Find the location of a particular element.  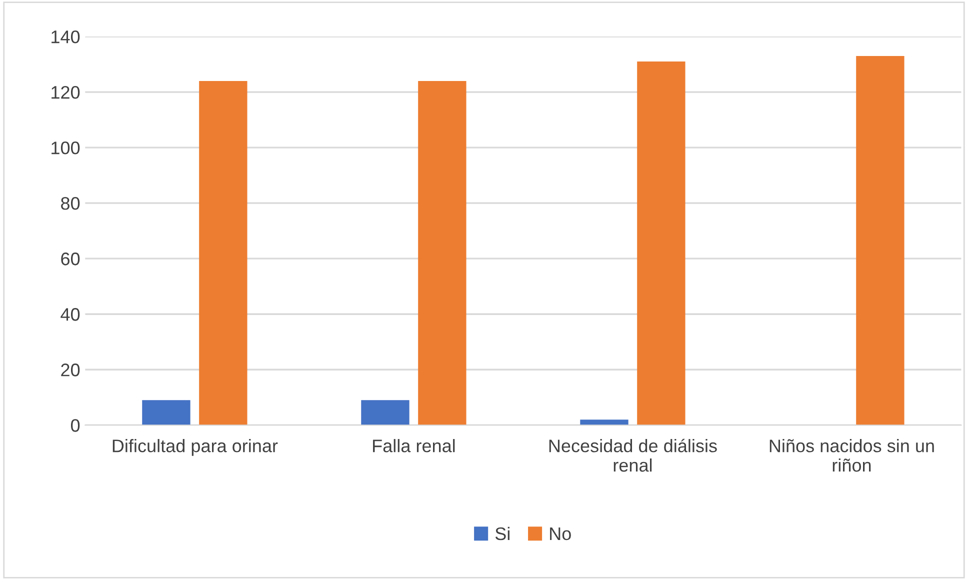

x-tick-label: Niños nacidos sin un riñon is located at coordinates (852, 455).